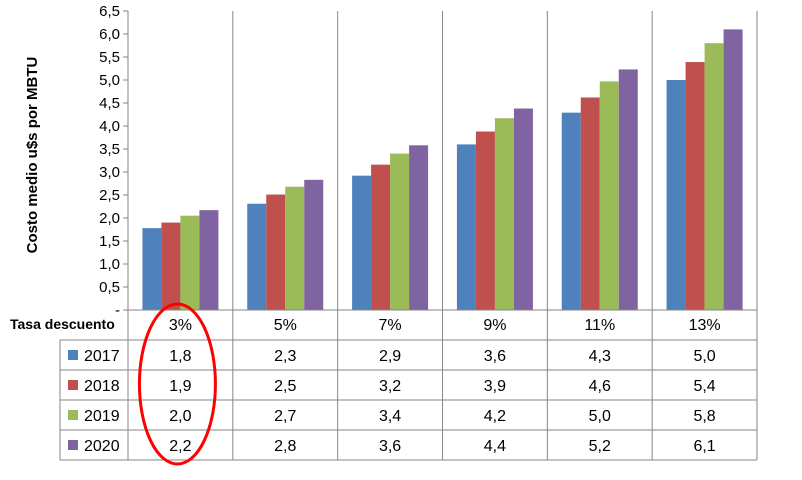  Describe the element at coordinates (704, 446) in the screenshot. I see `table-cell-value: 6,1` at that location.